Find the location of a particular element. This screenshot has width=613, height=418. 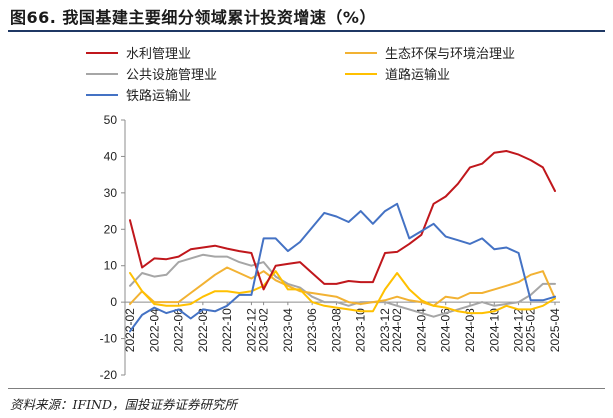

legend-label: 道路运输业 is located at coordinates (417, 75).